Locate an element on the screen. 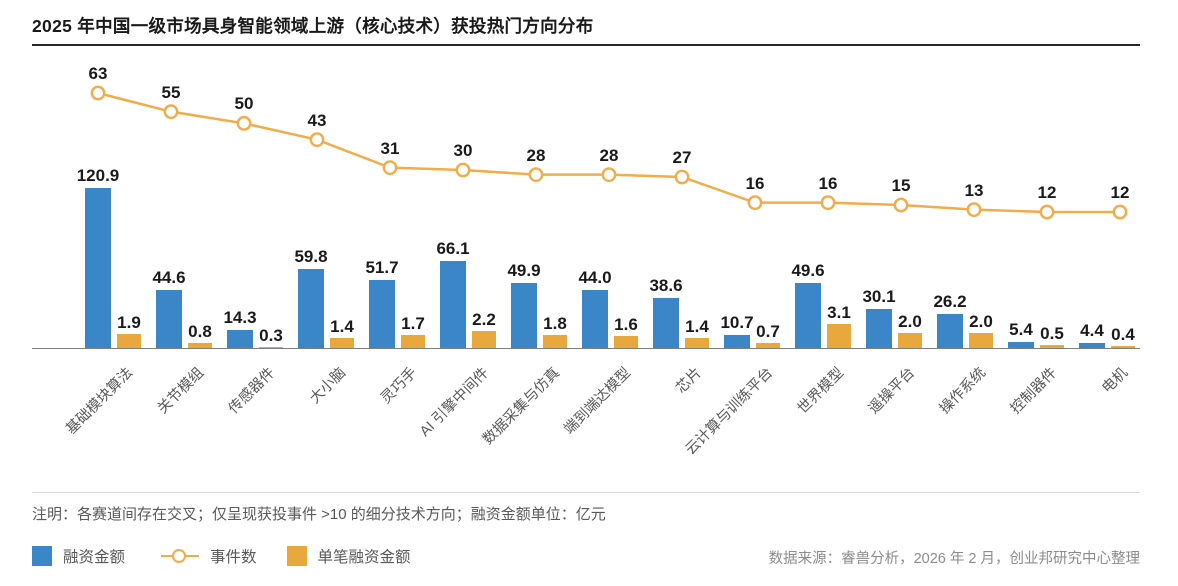 This screenshot has width=1178, height=586. legend: 融资金额 事件数 单笔融资金额 is located at coordinates (221, 556).